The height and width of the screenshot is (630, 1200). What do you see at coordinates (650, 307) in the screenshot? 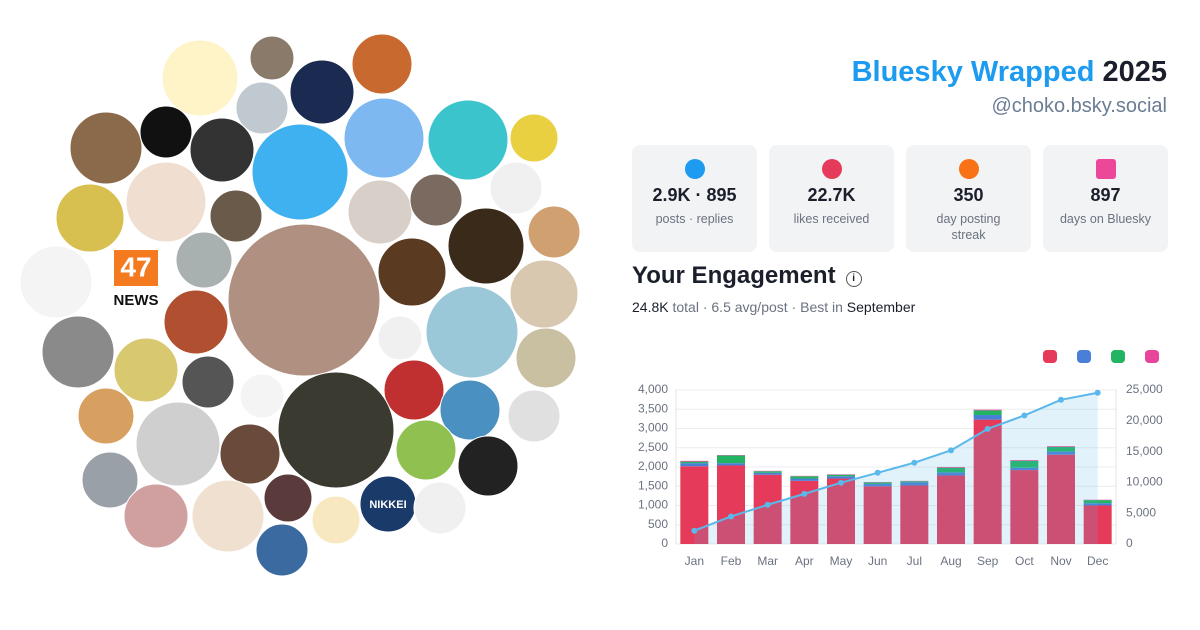
I see `total: 24.8K` at bounding box center [650, 307].